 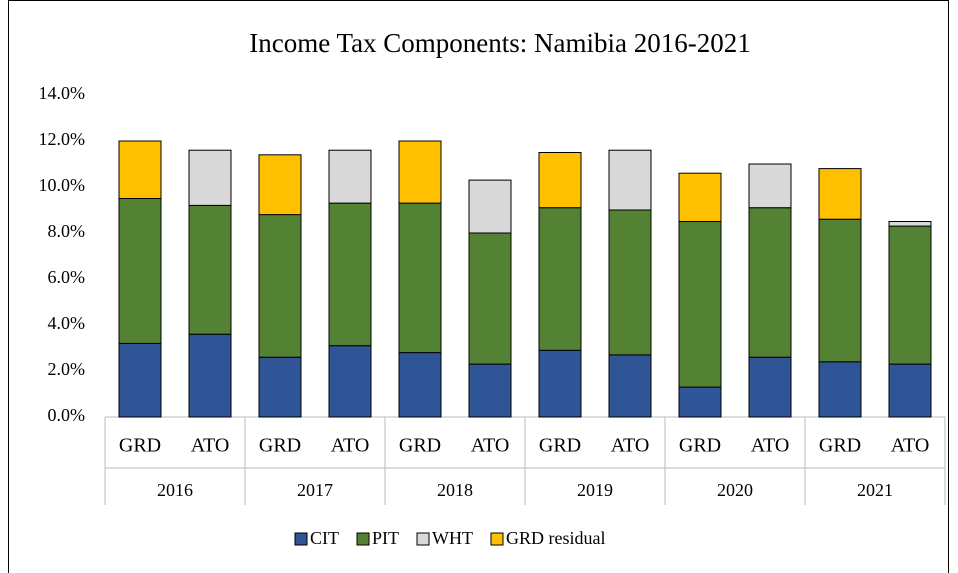 I want to click on legend-label: GRD residual, so click(x=555, y=538).